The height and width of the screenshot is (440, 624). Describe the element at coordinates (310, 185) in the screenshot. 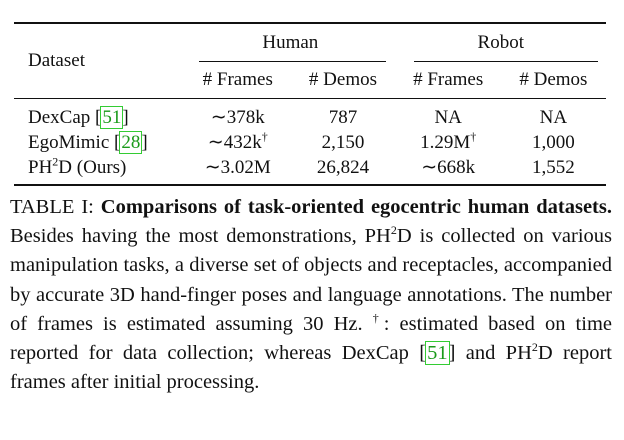

I see `table-bottom-rule` at that location.